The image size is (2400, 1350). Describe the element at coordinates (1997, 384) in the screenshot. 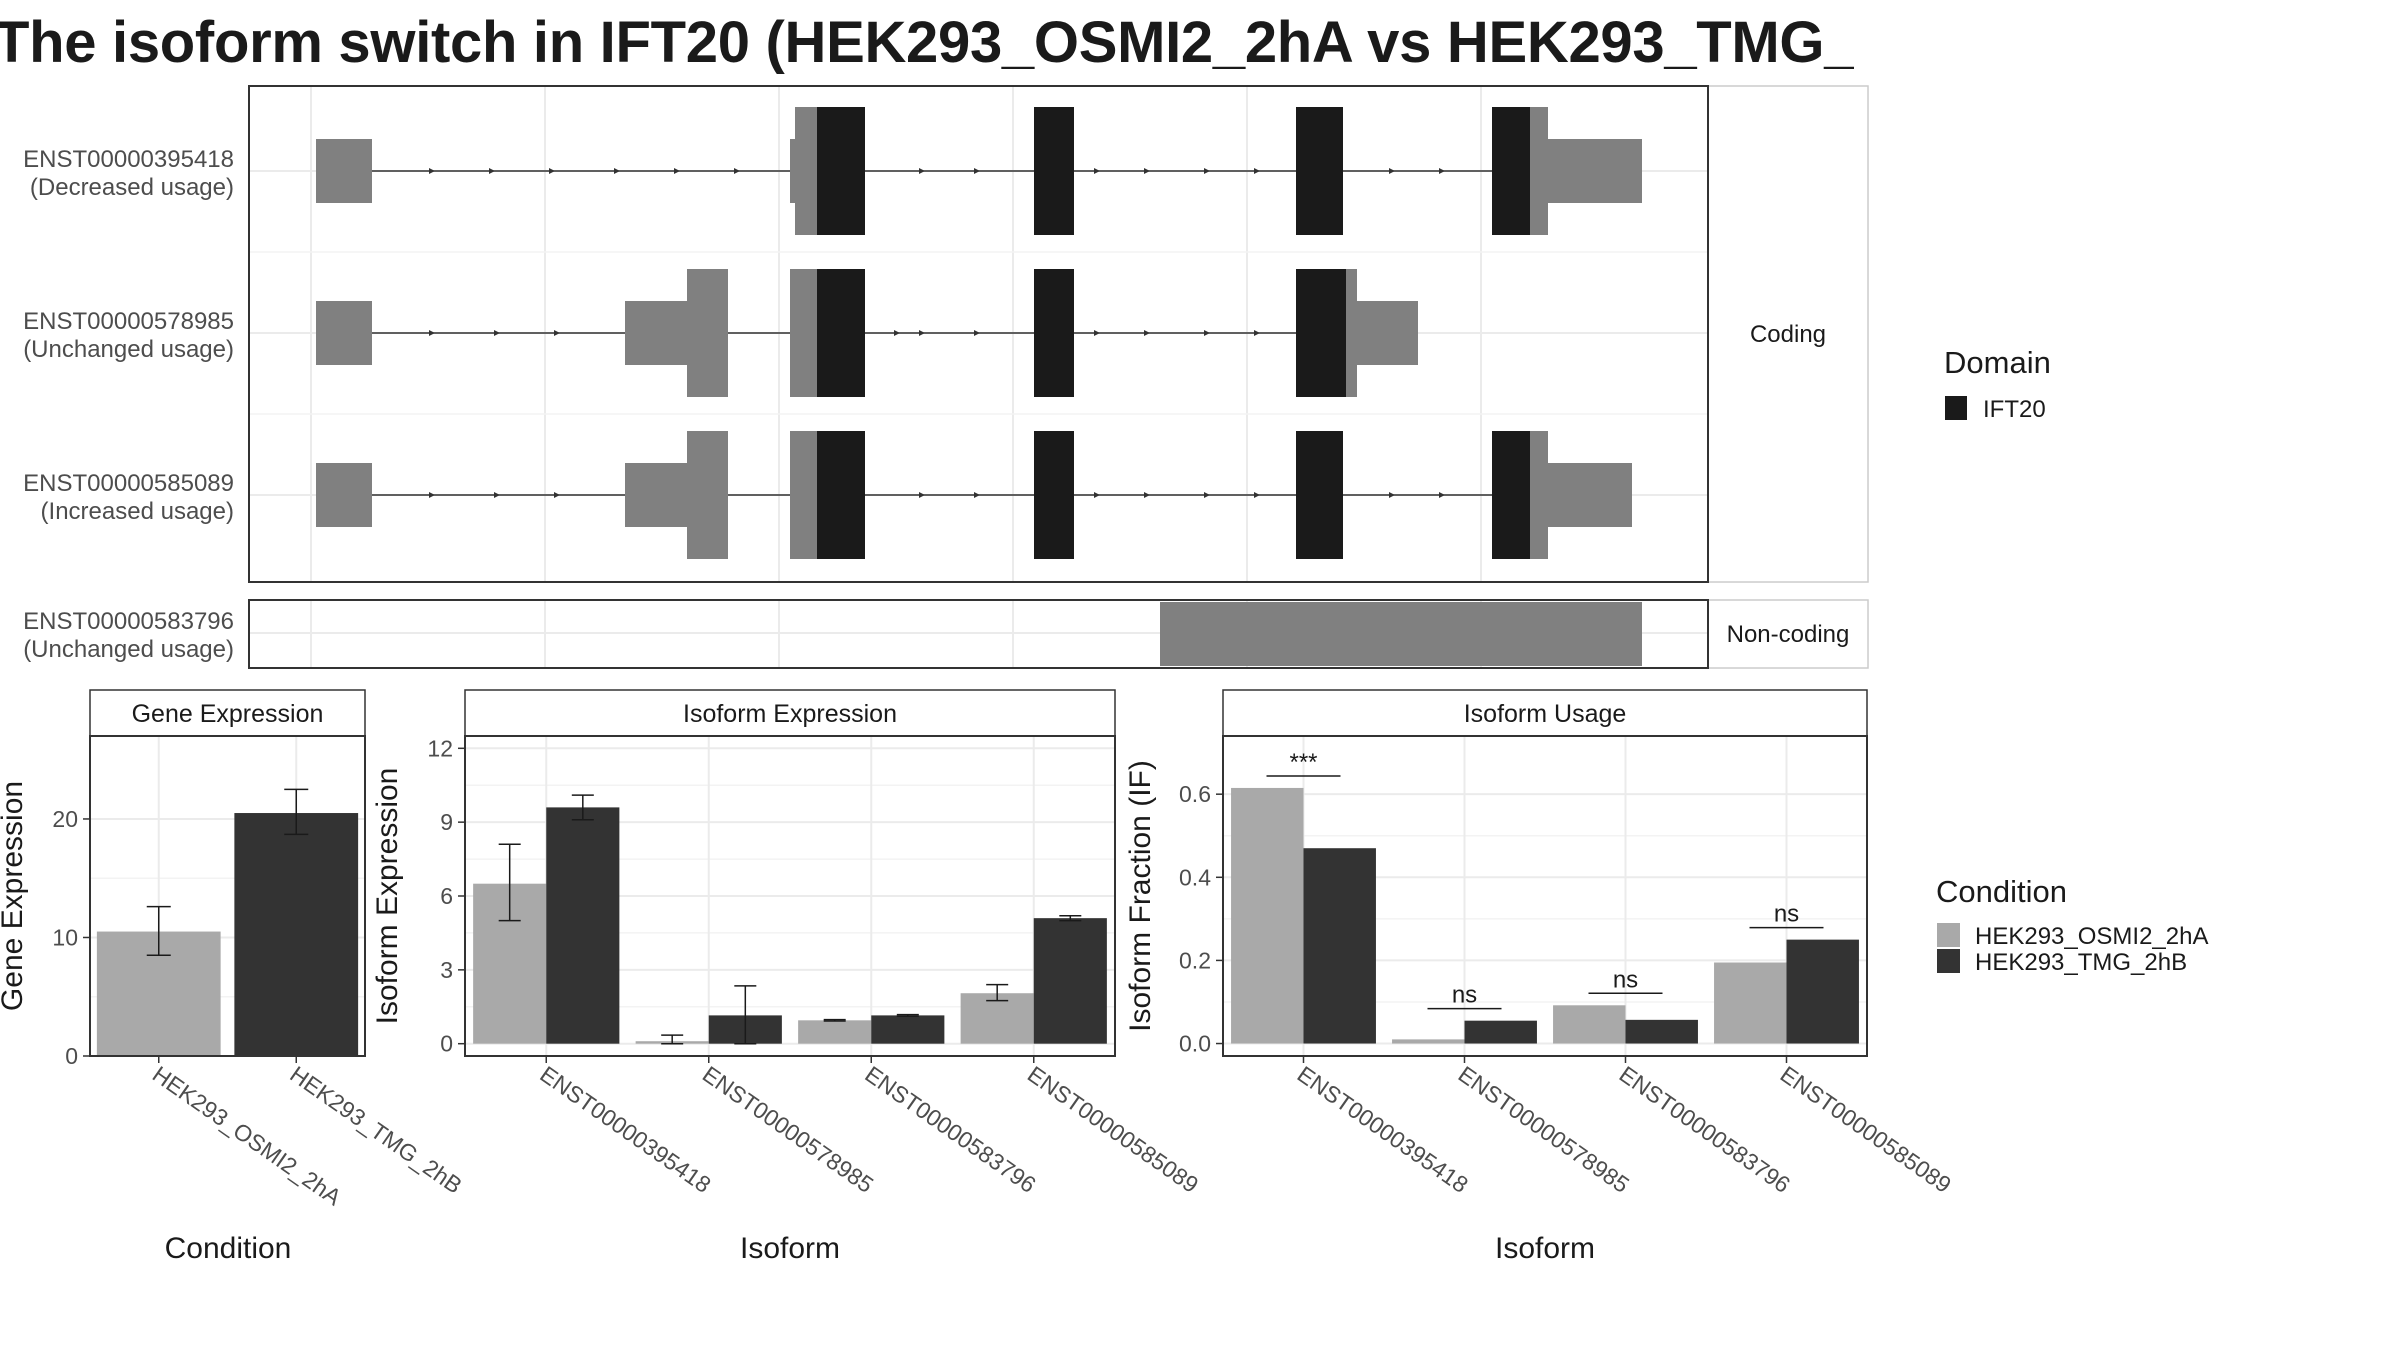

I see `domain-legend: Domain IFT20` at that location.